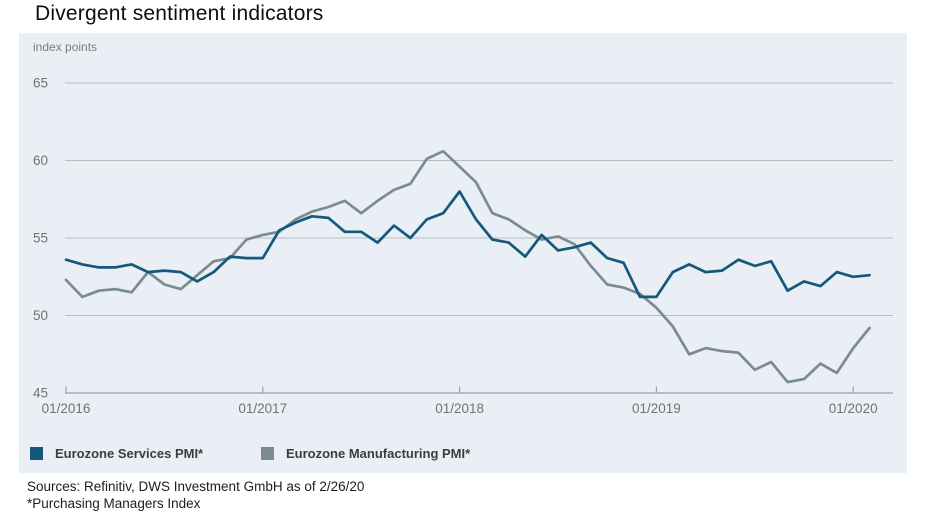  I want to click on footnote-text: *Purchasing Managers Index, so click(114, 503).